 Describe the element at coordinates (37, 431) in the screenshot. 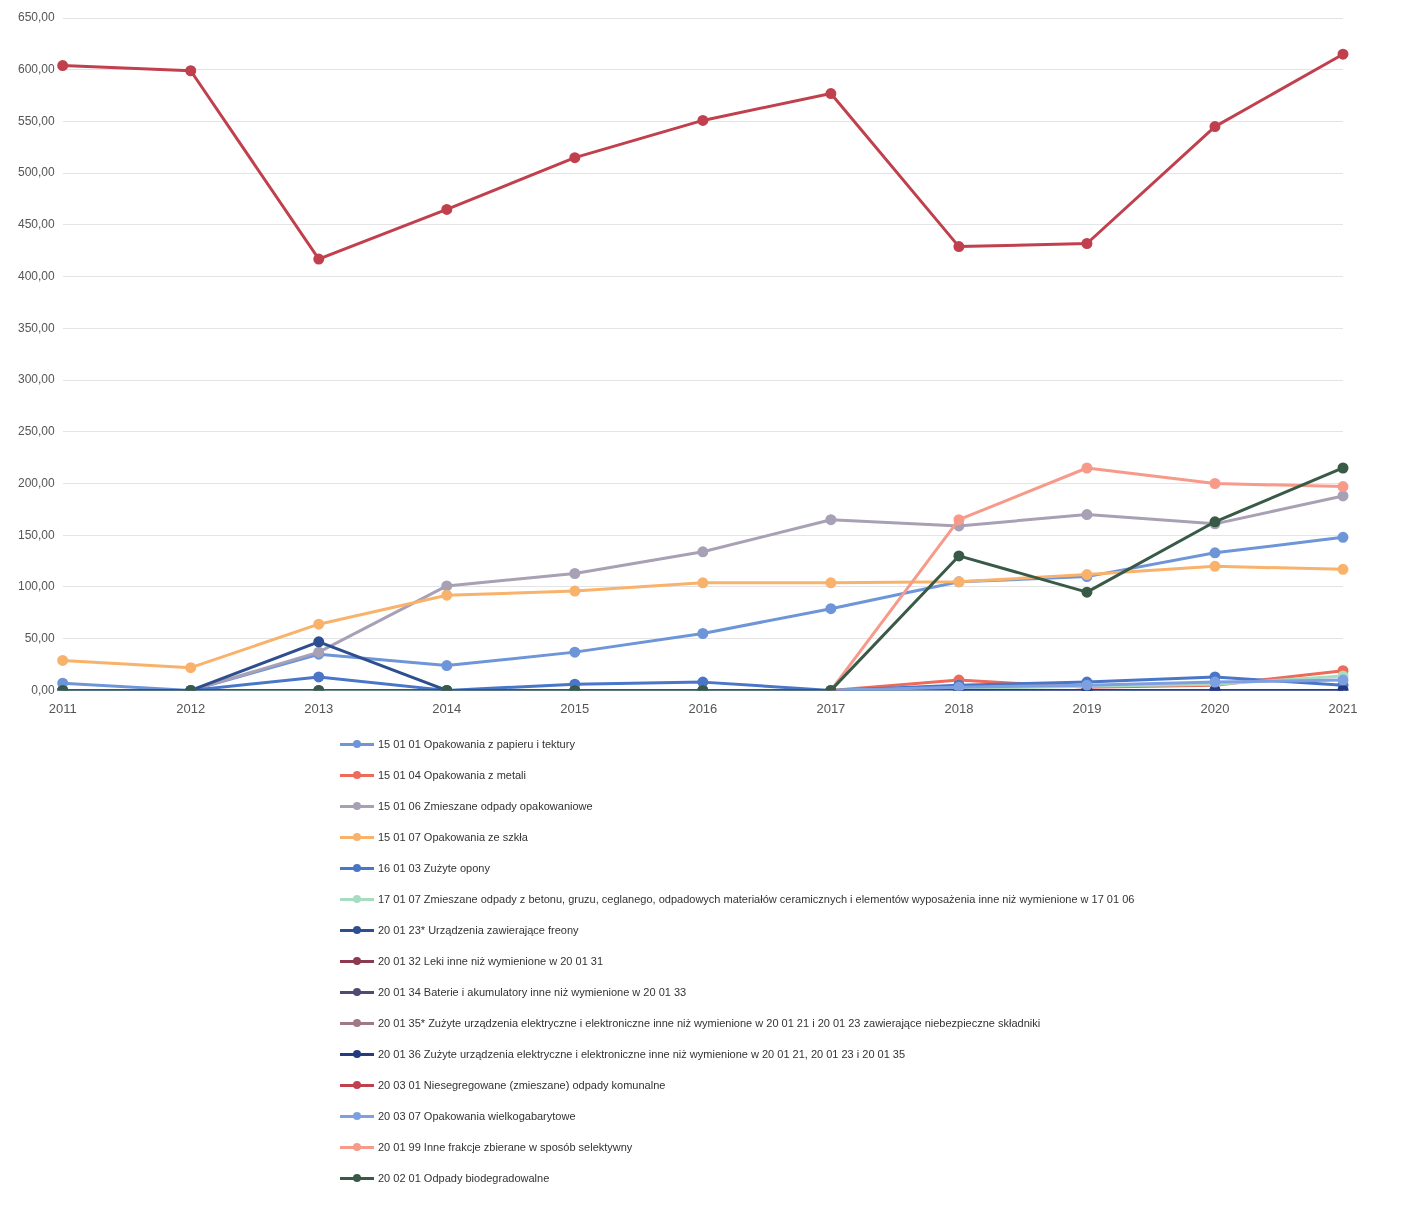

I see `y-tick-label: 250,00` at that location.